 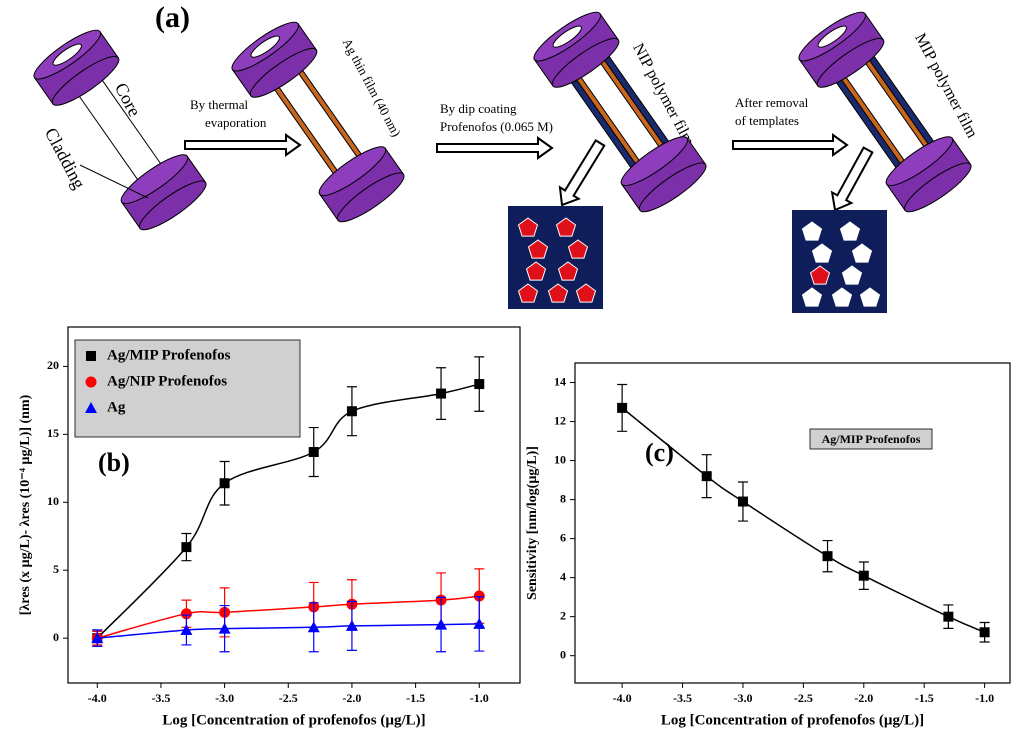 I want to click on legend-box, so click(x=187, y=388).